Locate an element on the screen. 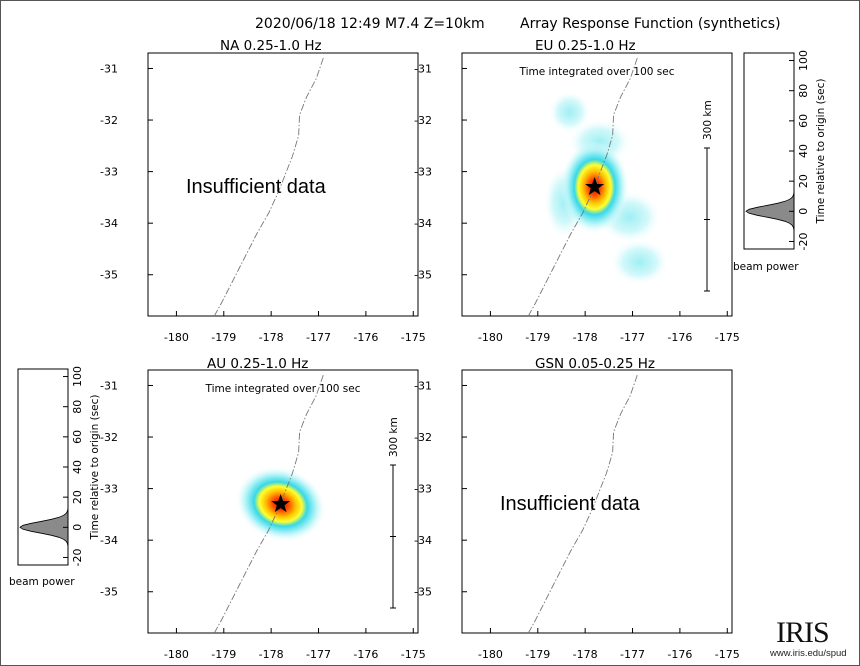 The height and width of the screenshot is (666, 860). panel-title: NA 0.25-1.0 Hz is located at coordinates (271, 46).